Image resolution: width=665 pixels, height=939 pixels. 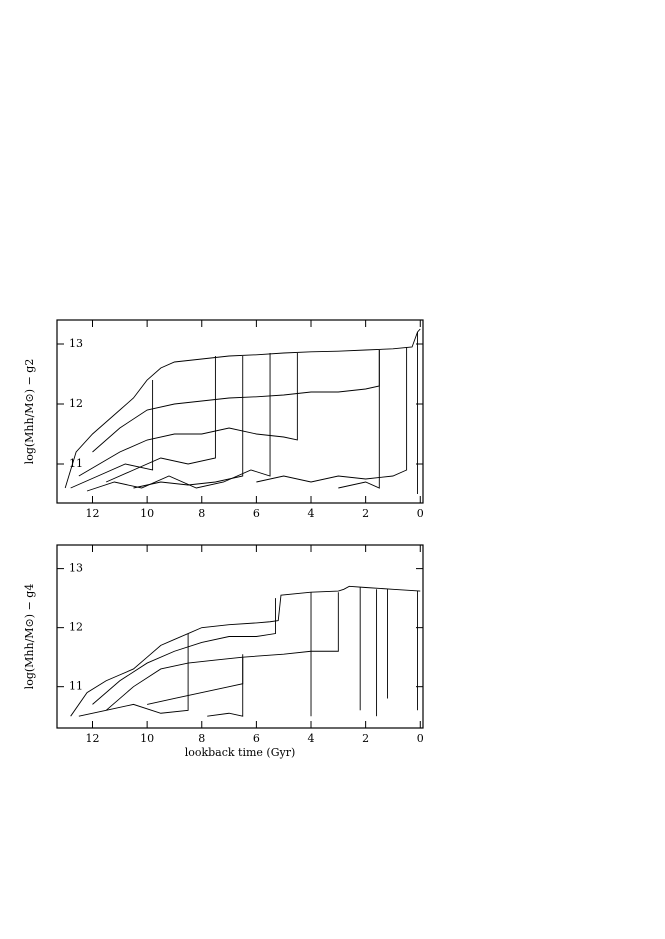 What do you see at coordinates (29, 637) in the screenshot?
I see `y-axis-label: log(Mhh/M⊙) − g4` at bounding box center [29, 637].